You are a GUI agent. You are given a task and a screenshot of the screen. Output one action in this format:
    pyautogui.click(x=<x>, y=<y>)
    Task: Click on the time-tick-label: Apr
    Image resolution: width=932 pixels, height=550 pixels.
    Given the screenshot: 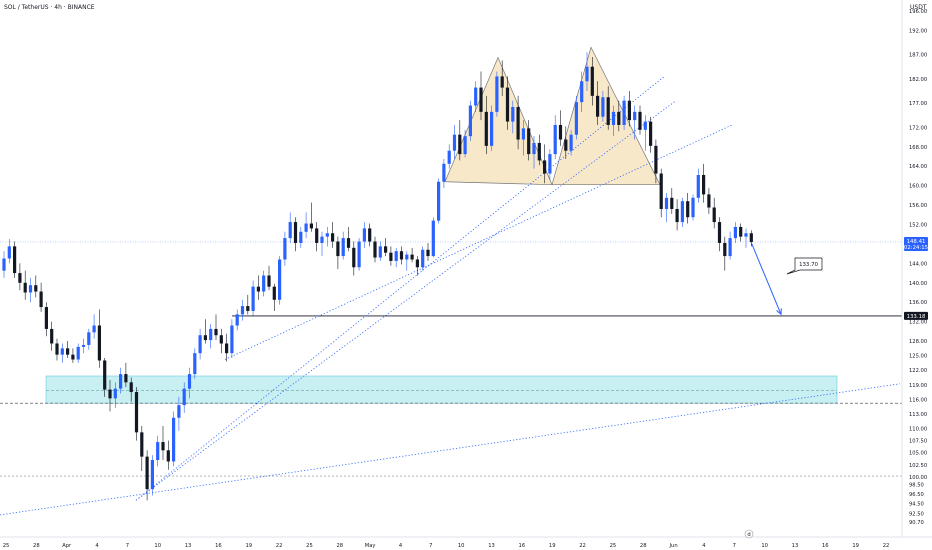 What is the action you would take?
    pyautogui.click(x=67, y=546)
    